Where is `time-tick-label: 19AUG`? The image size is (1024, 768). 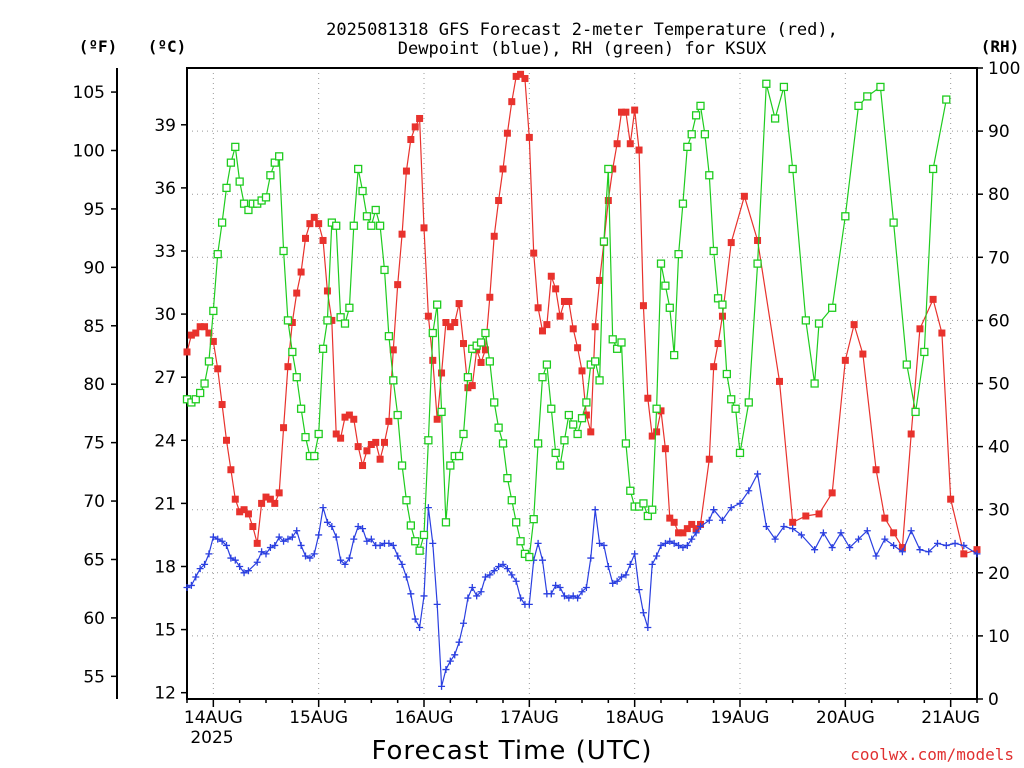
time-tick-label: 19AUG is located at coordinates (740, 718).